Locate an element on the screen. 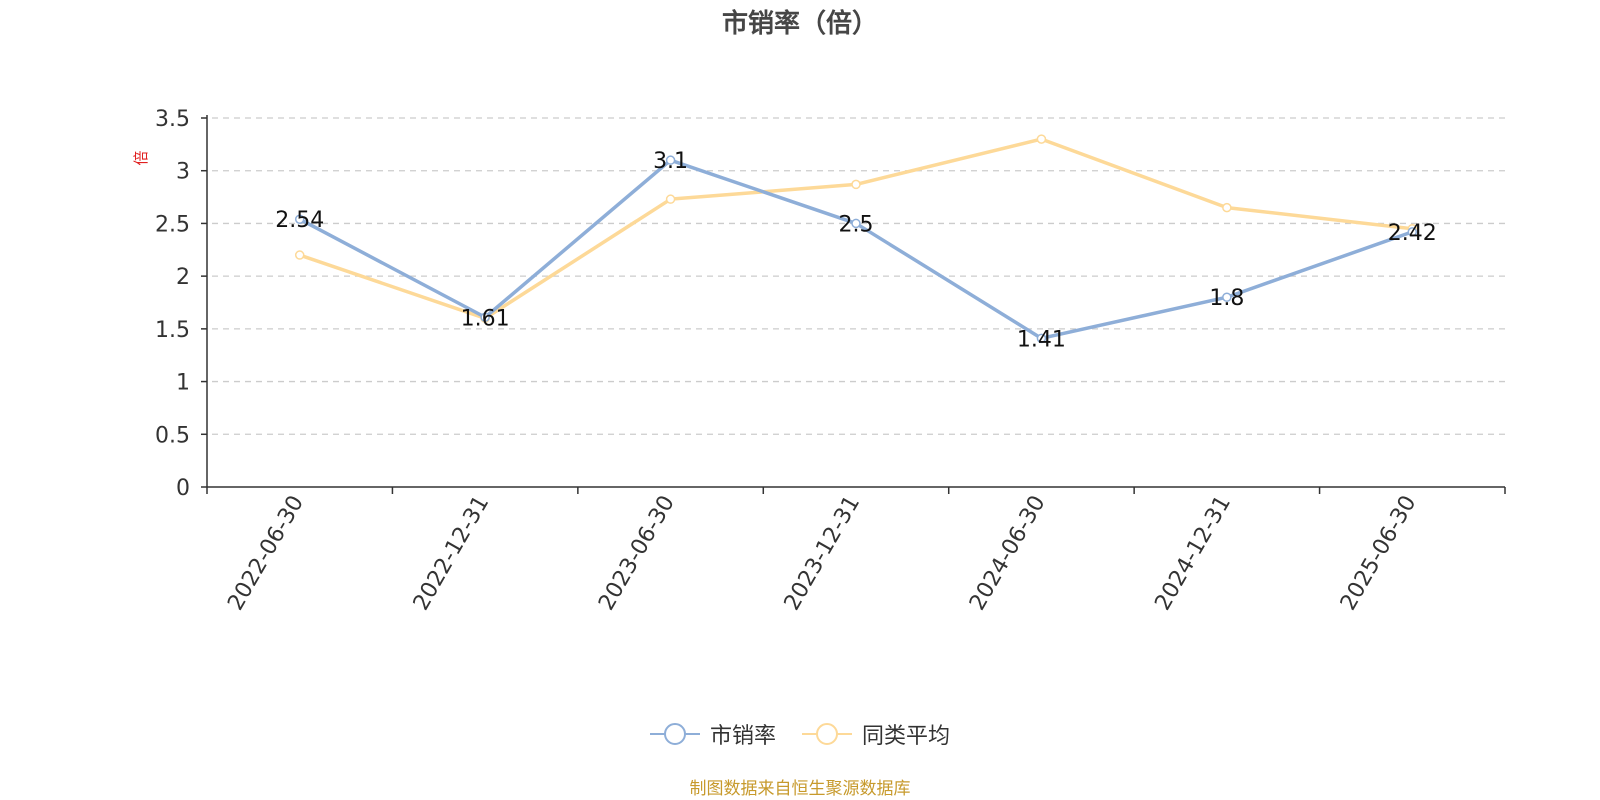 The width and height of the screenshot is (1600, 800). y-tick-label: 1.5 is located at coordinates (172, 330).